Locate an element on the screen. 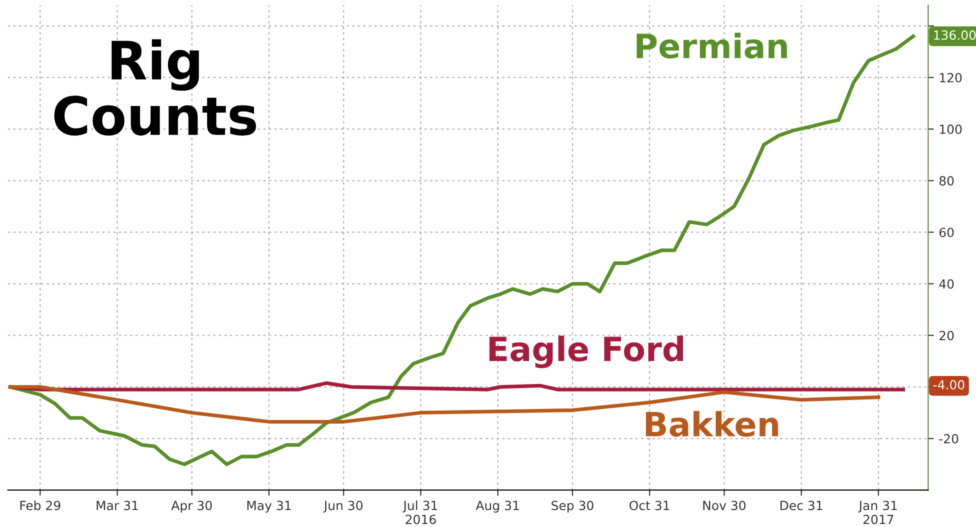 This screenshot has width=976, height=527. x-tick-label: Jan 31 2017 is located at coordinates (877, 512).